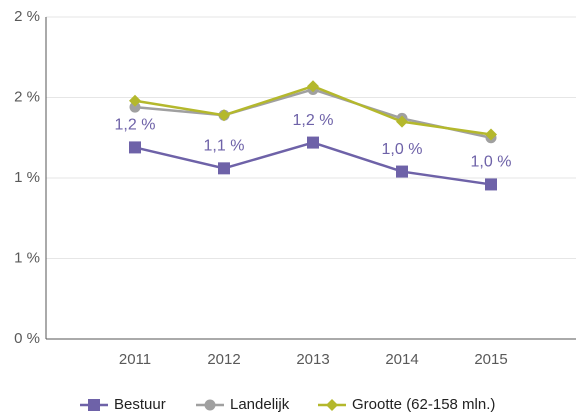 This screenshot has height=416, width=576. Describe the element at coordinates (135, 359) in the screenshot. I see `x-tick-label: 2011` at that location.